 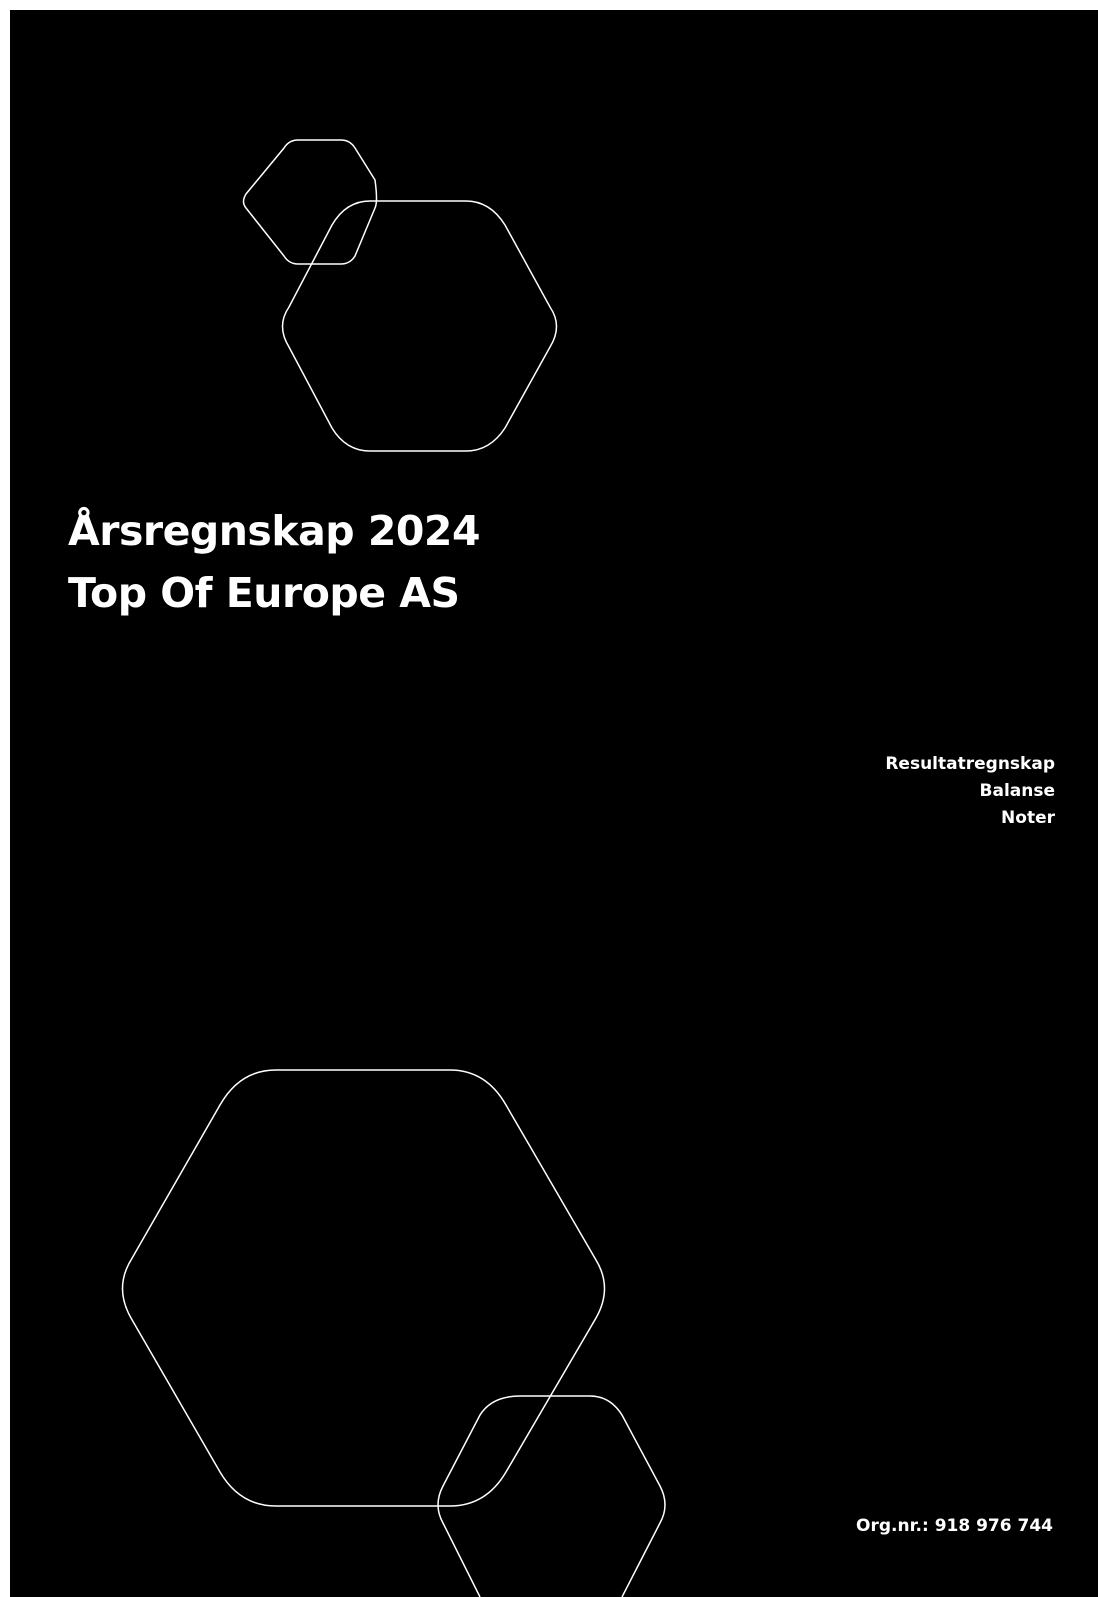 I want to click on report-title: Årsregnskap 2024 Top Of Europe AS, so click(x=274, y=562).